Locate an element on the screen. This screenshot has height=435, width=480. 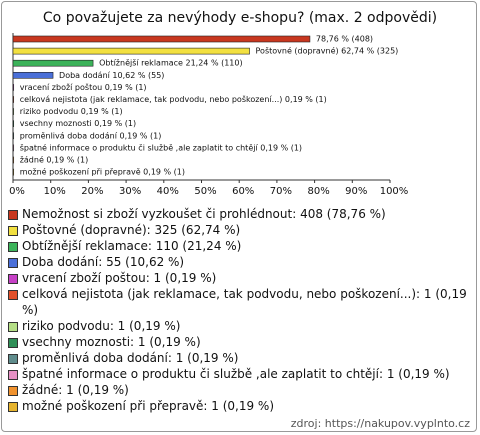
x-tick-label: 70% is located at coordinates (281, 191).